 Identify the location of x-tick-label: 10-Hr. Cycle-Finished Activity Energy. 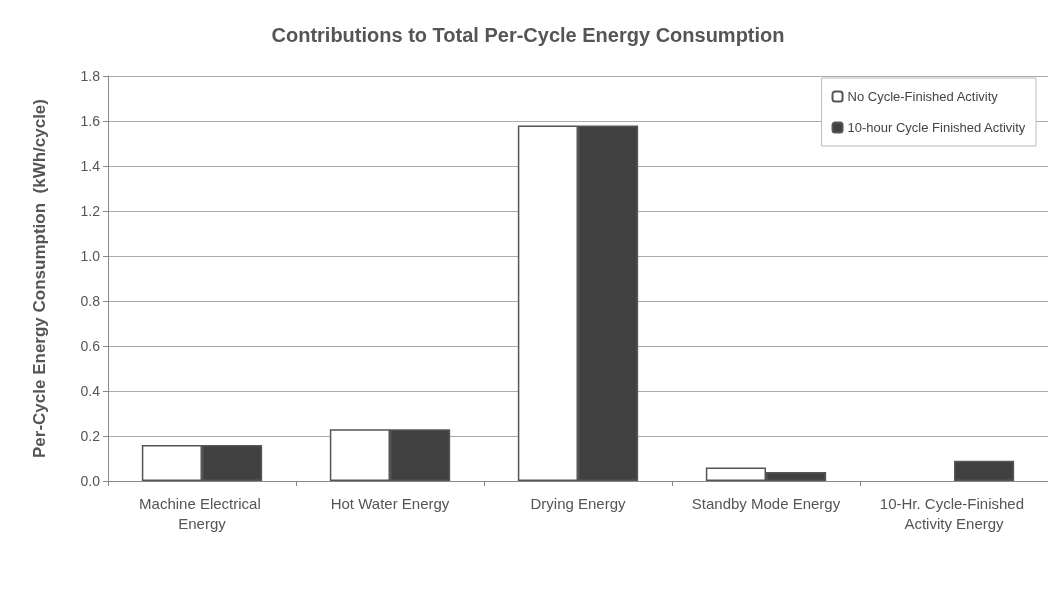
(954, 513).